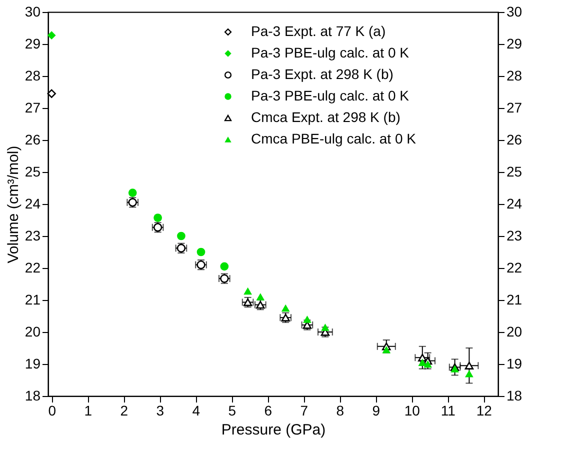 Image resolution: width=566 pixels, height=468 pixels. What do you see at coordinates (448, 410) in the screenshot?
I see `x-tick-label: 11` at bounding box center [448, 410].